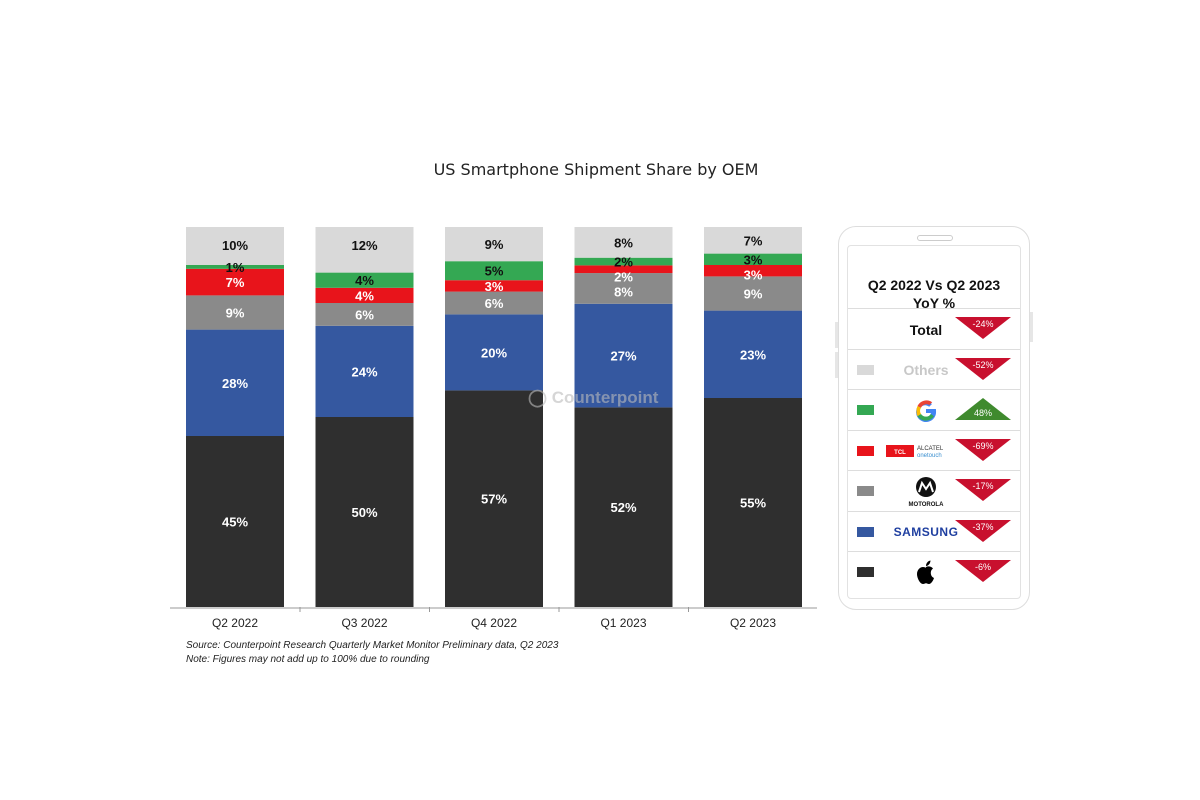 Image resolution: width=1200 pixels, height=800 pixels. I want to click on yoy-row-google: 48%, so click(934, 410).